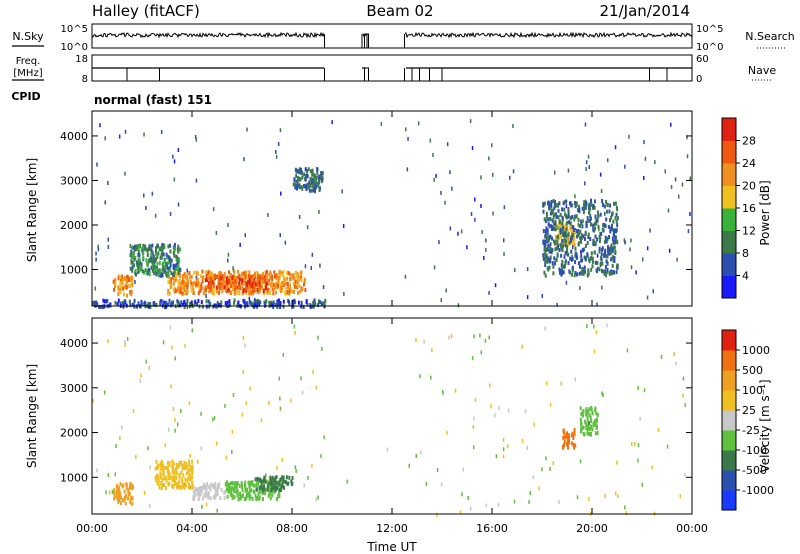 The height and width of the screenshot is (554, 800). I want to click on y-tick-label: 3000, so click(74, 180).